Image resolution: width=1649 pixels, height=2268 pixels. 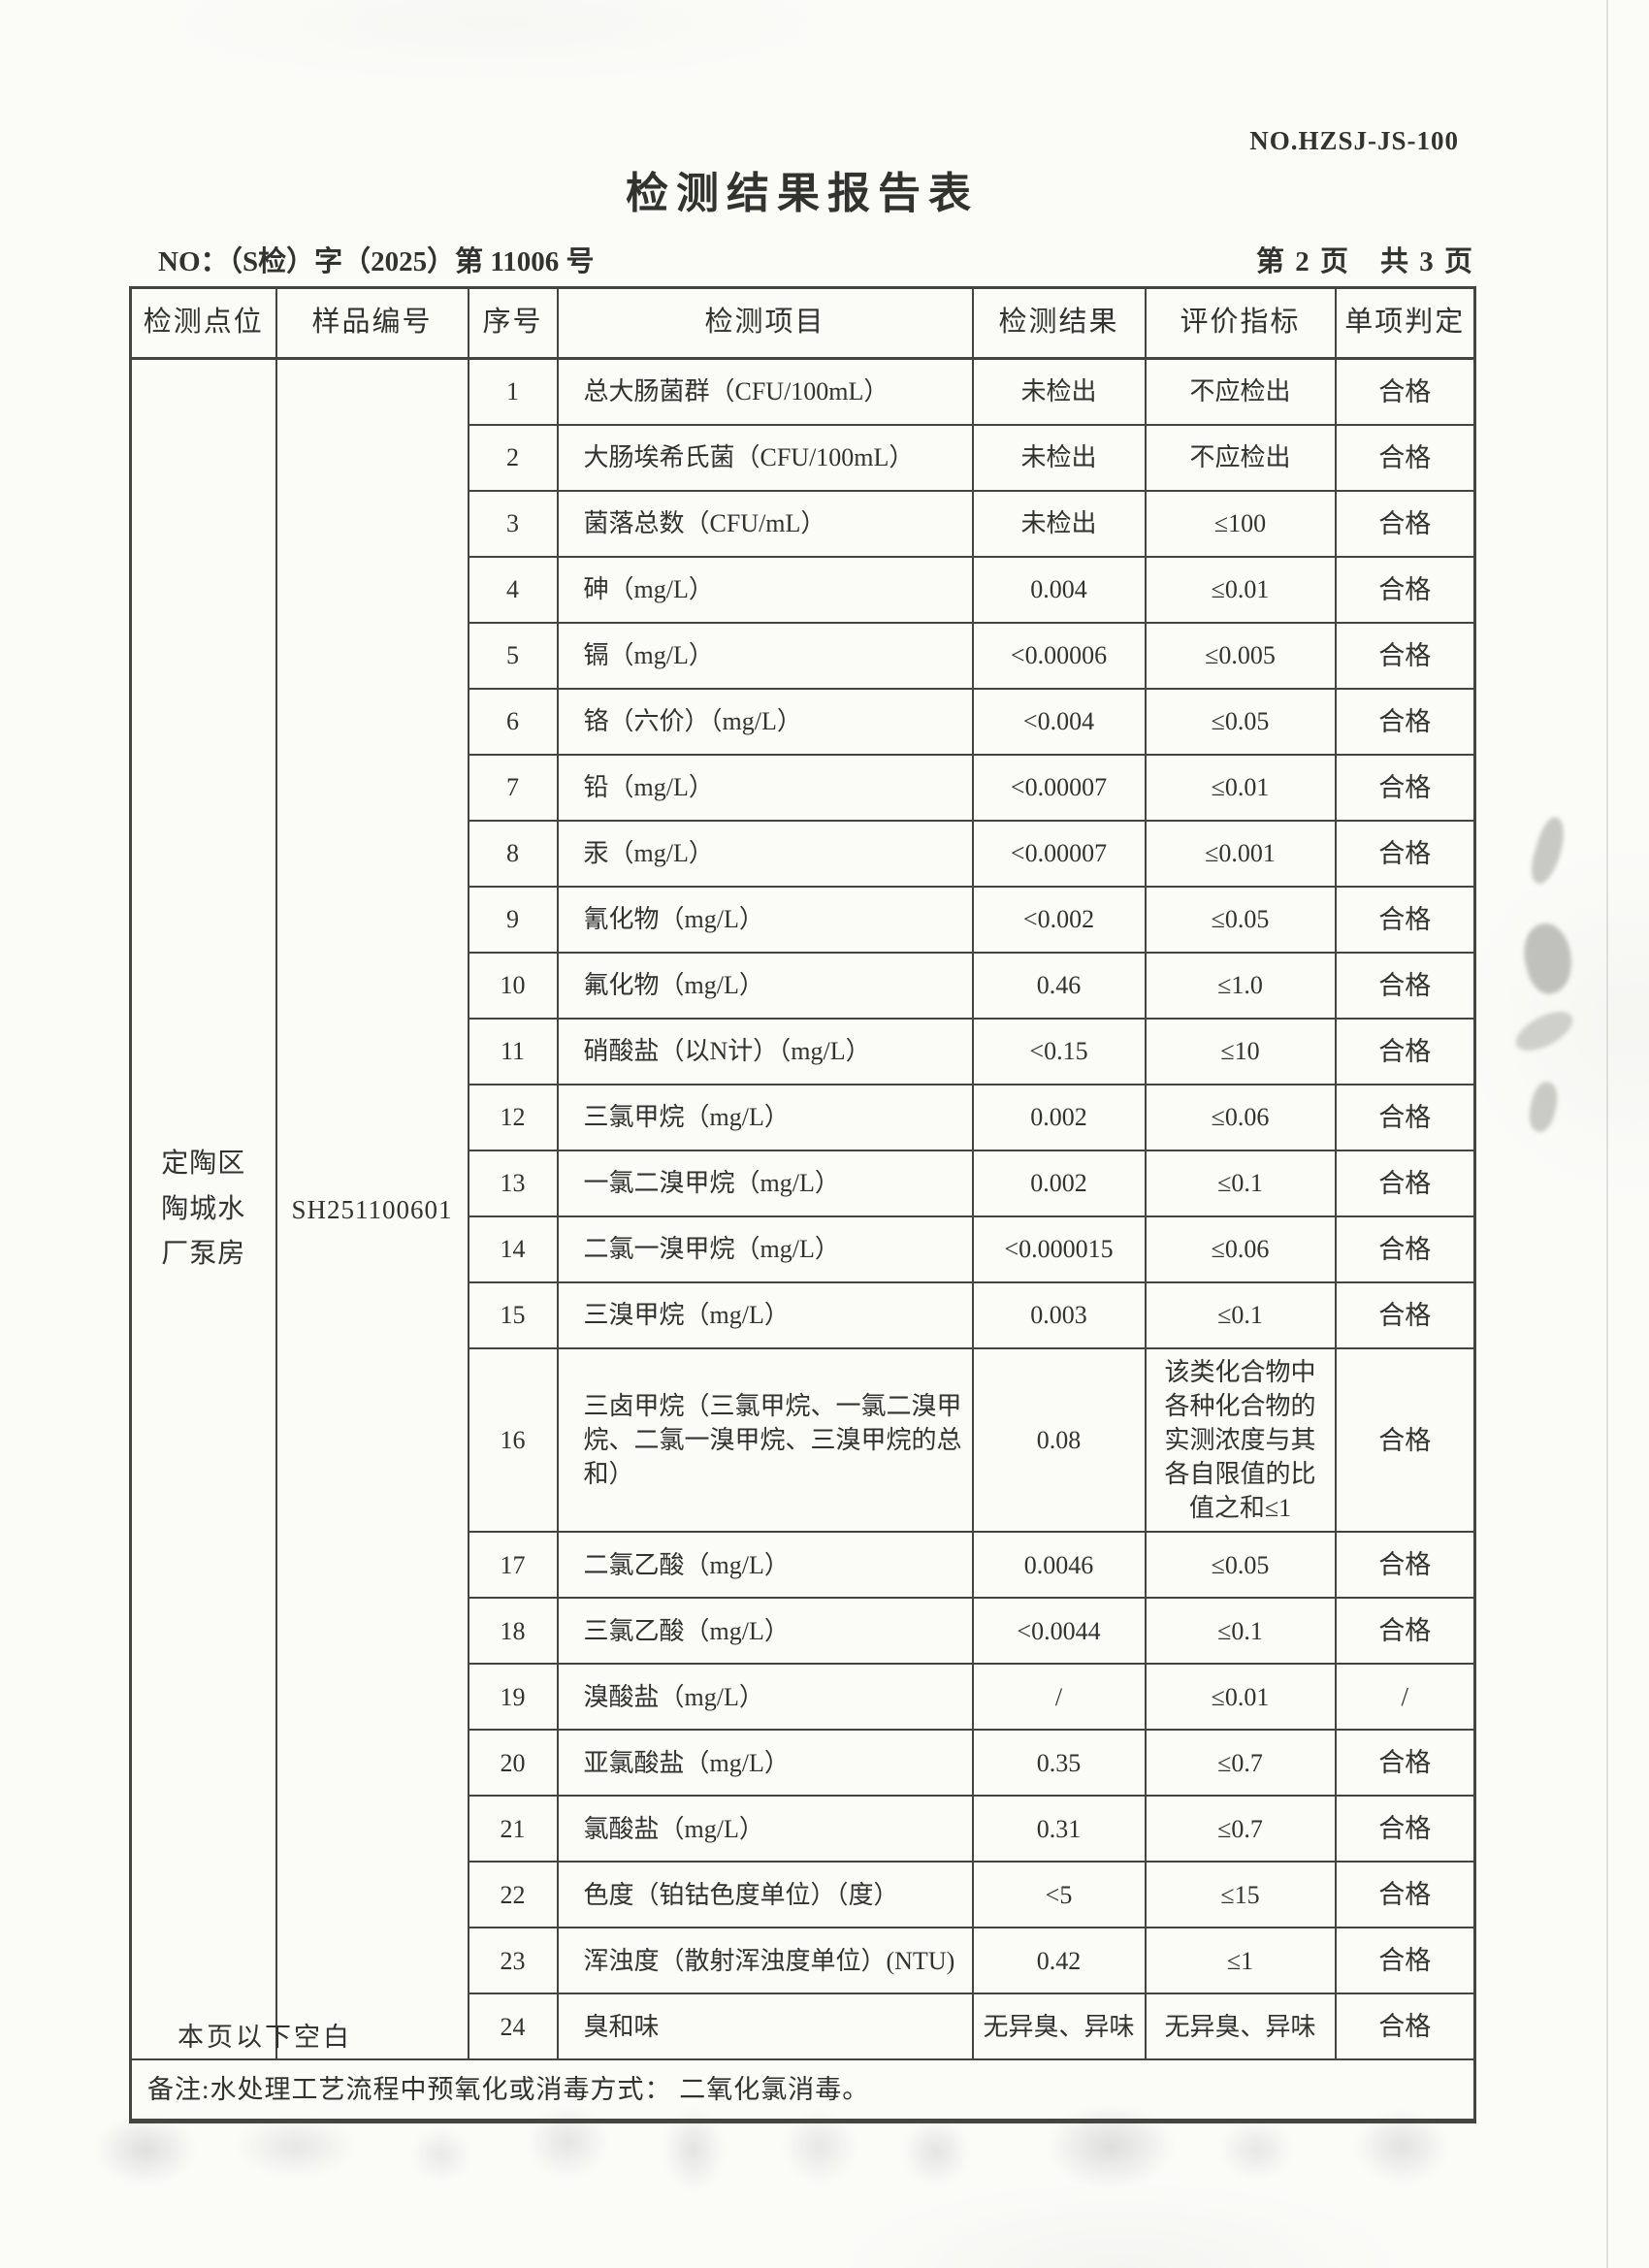 I want to click on table-row: 9 氰化物（mg/L） <0.002 ≤0.05 合格, so click(x=803, y=920).